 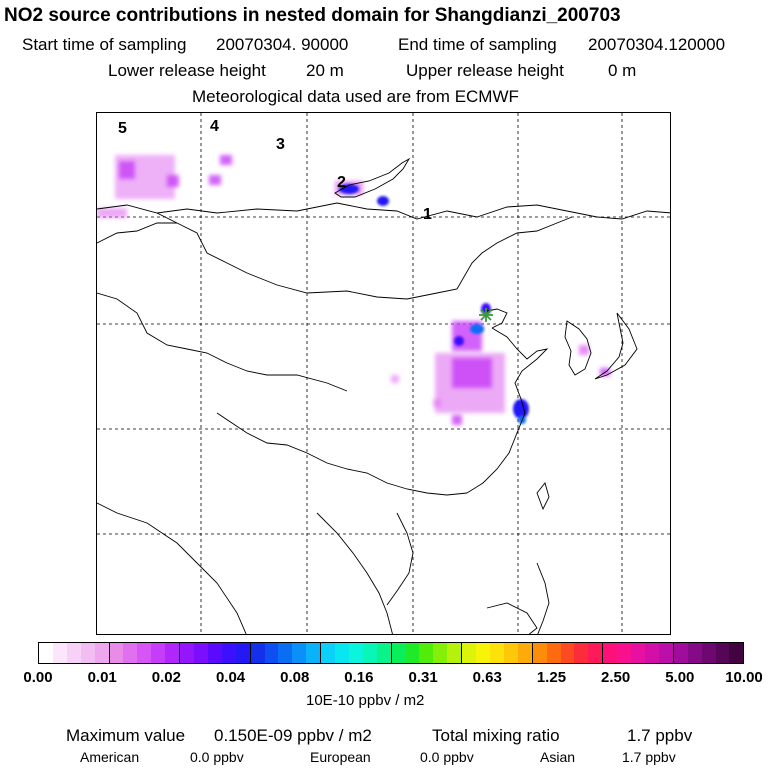 I want to click on lower-release-value: 20 m, so click(x=325, y=70).